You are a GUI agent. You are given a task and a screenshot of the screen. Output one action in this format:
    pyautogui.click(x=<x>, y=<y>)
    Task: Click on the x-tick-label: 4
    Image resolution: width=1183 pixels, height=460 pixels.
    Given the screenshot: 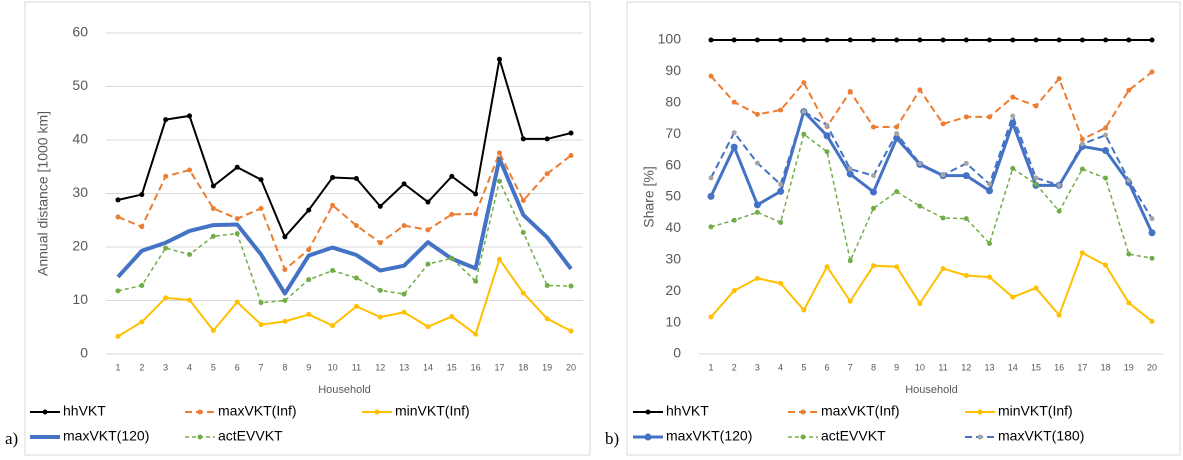 What is the action you would take?
    pyautogui.click(x=780, y=367)
    